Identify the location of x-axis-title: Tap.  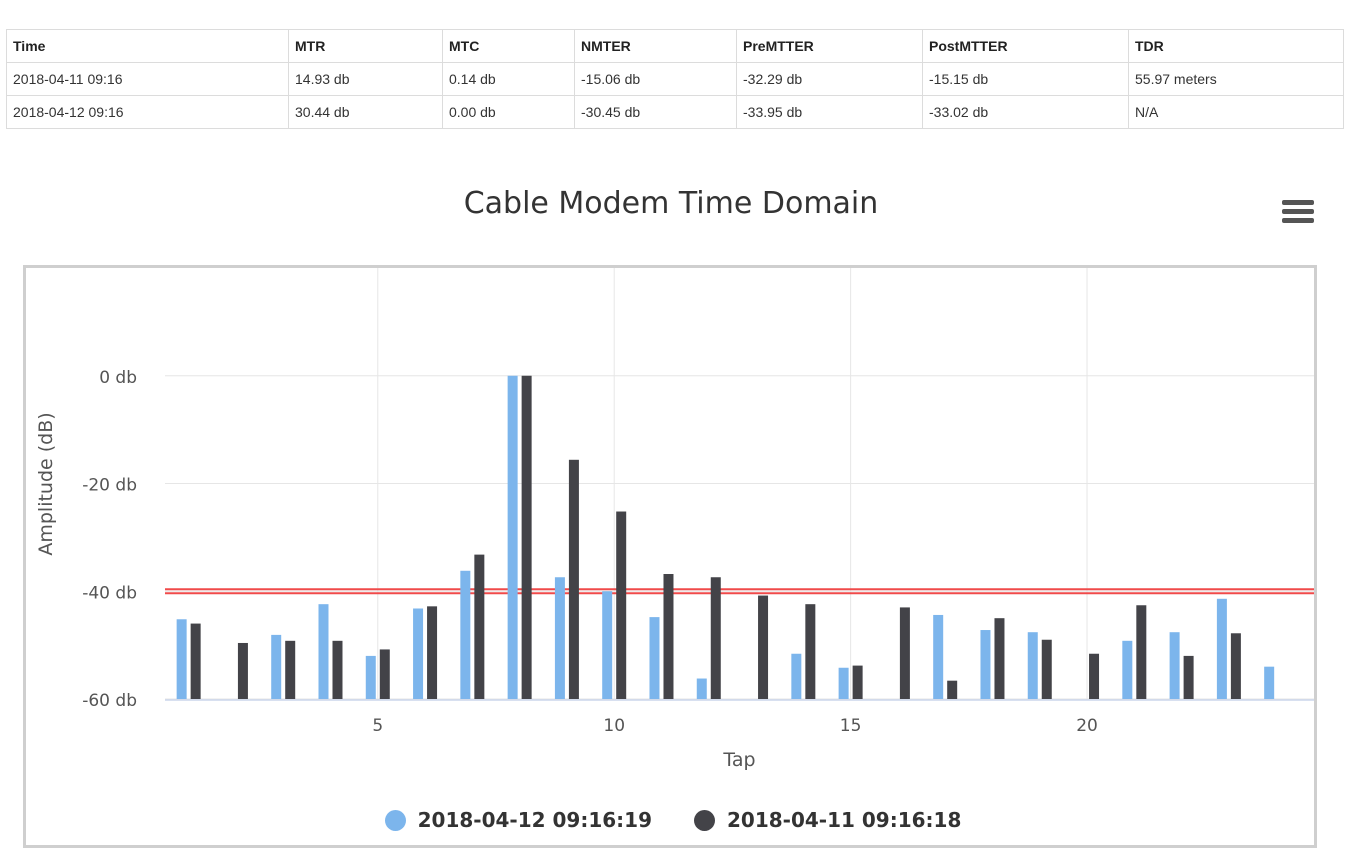
(738, 760).